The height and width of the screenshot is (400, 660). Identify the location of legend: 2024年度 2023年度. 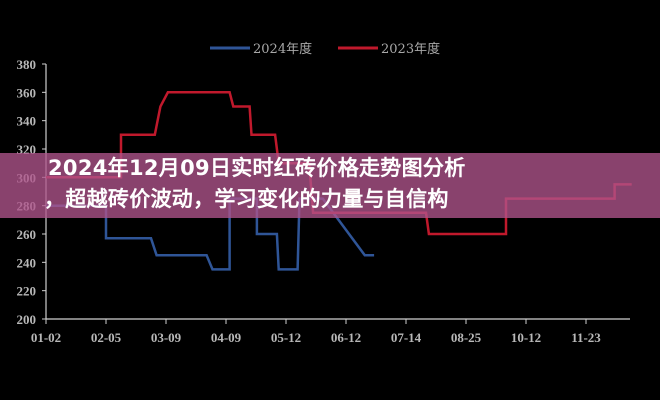
(325, 49).